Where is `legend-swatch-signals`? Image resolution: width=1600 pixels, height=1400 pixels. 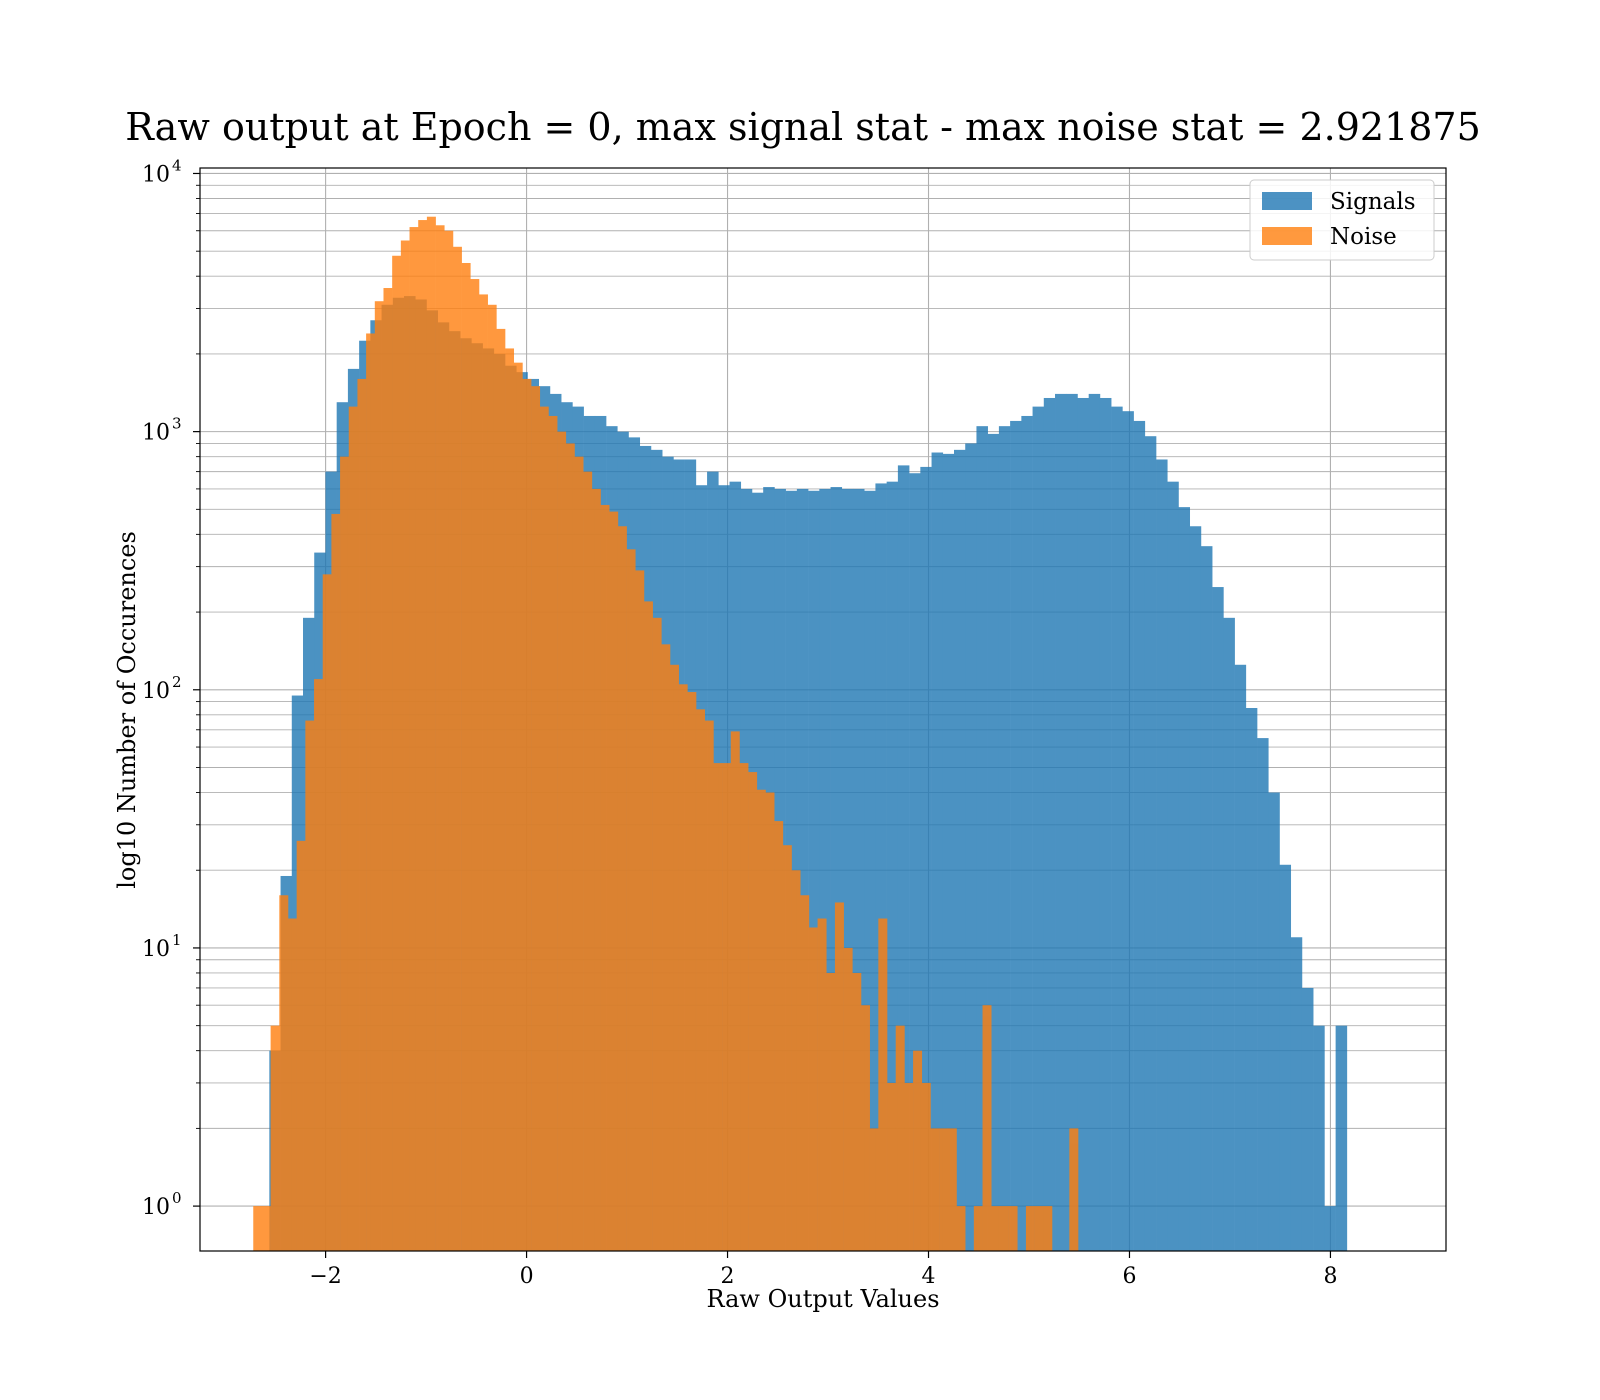
legend-swatch-signals is located at coordinates (1287, 201).